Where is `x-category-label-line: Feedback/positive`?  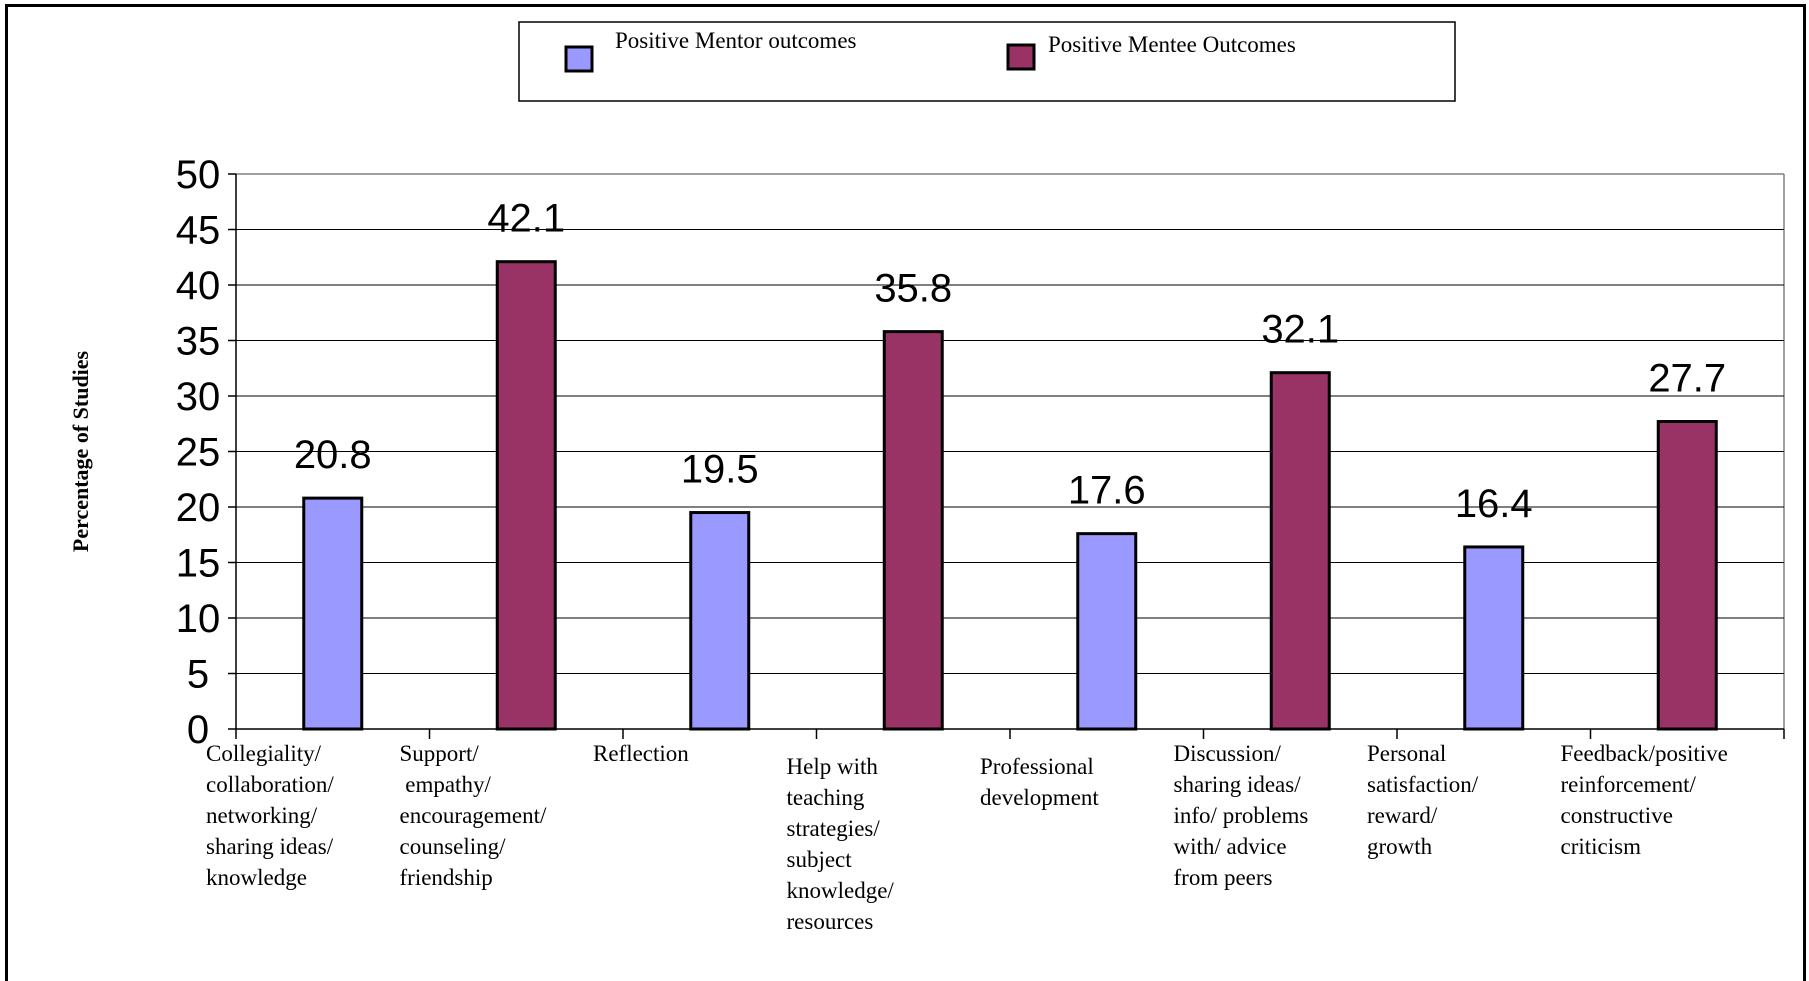
x-category-label-line: Feedback/positive is located at coordinates (1644, 753).